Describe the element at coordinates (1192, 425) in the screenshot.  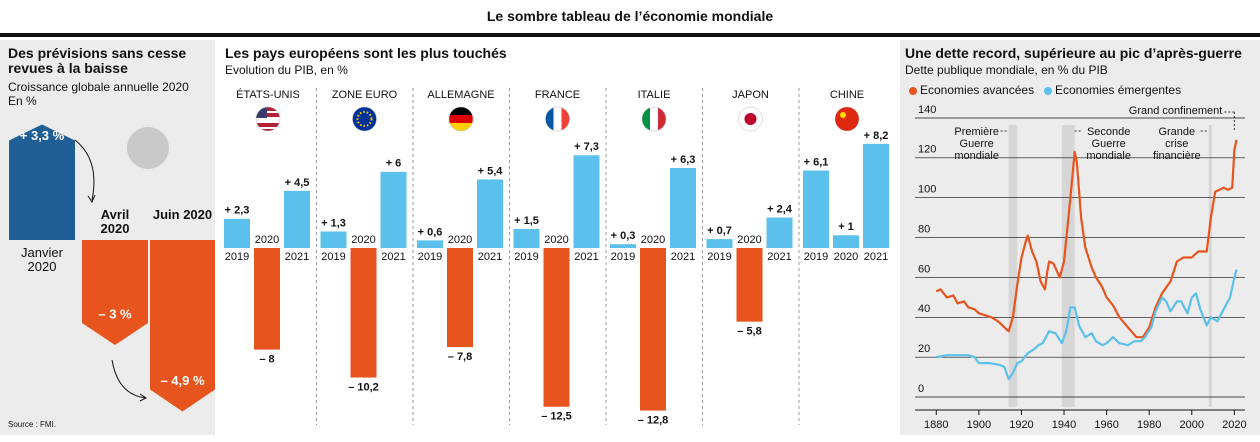
I see `x-tick-label: 2000` at that location.